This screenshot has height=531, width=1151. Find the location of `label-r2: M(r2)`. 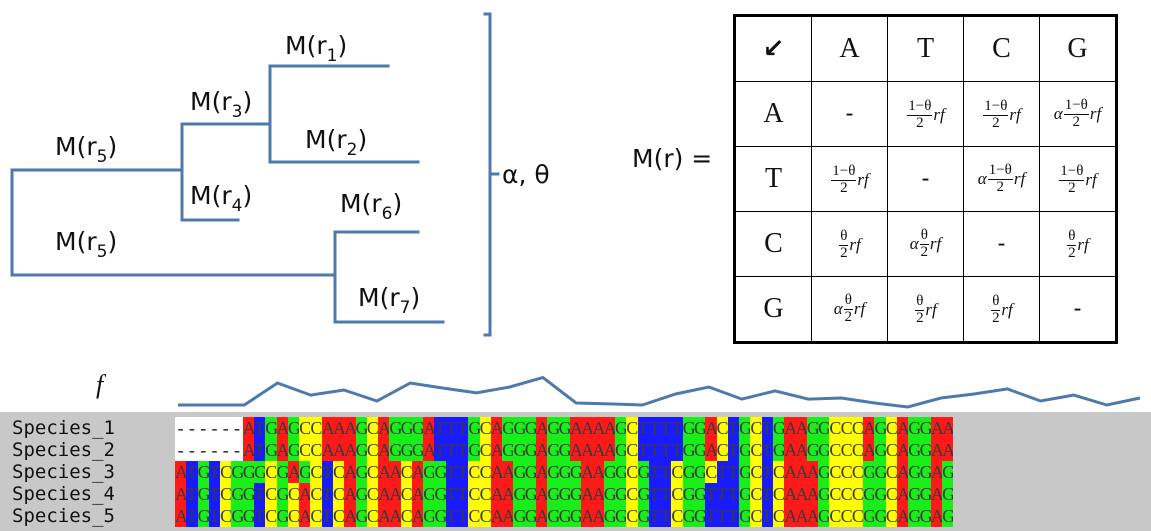

label-r2: M(r2) is located at coordinates (336, 142).